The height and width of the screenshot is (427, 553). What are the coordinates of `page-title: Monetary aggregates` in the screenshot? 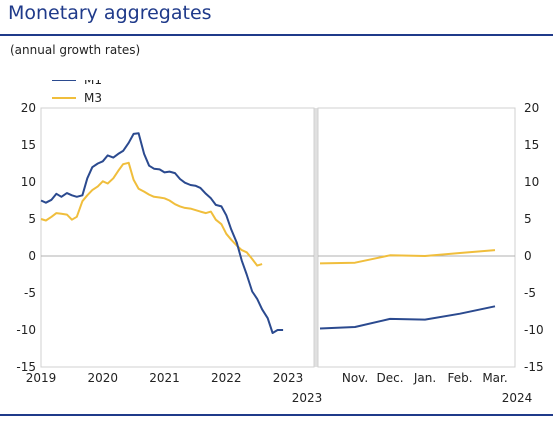 It's located at (110, 13).